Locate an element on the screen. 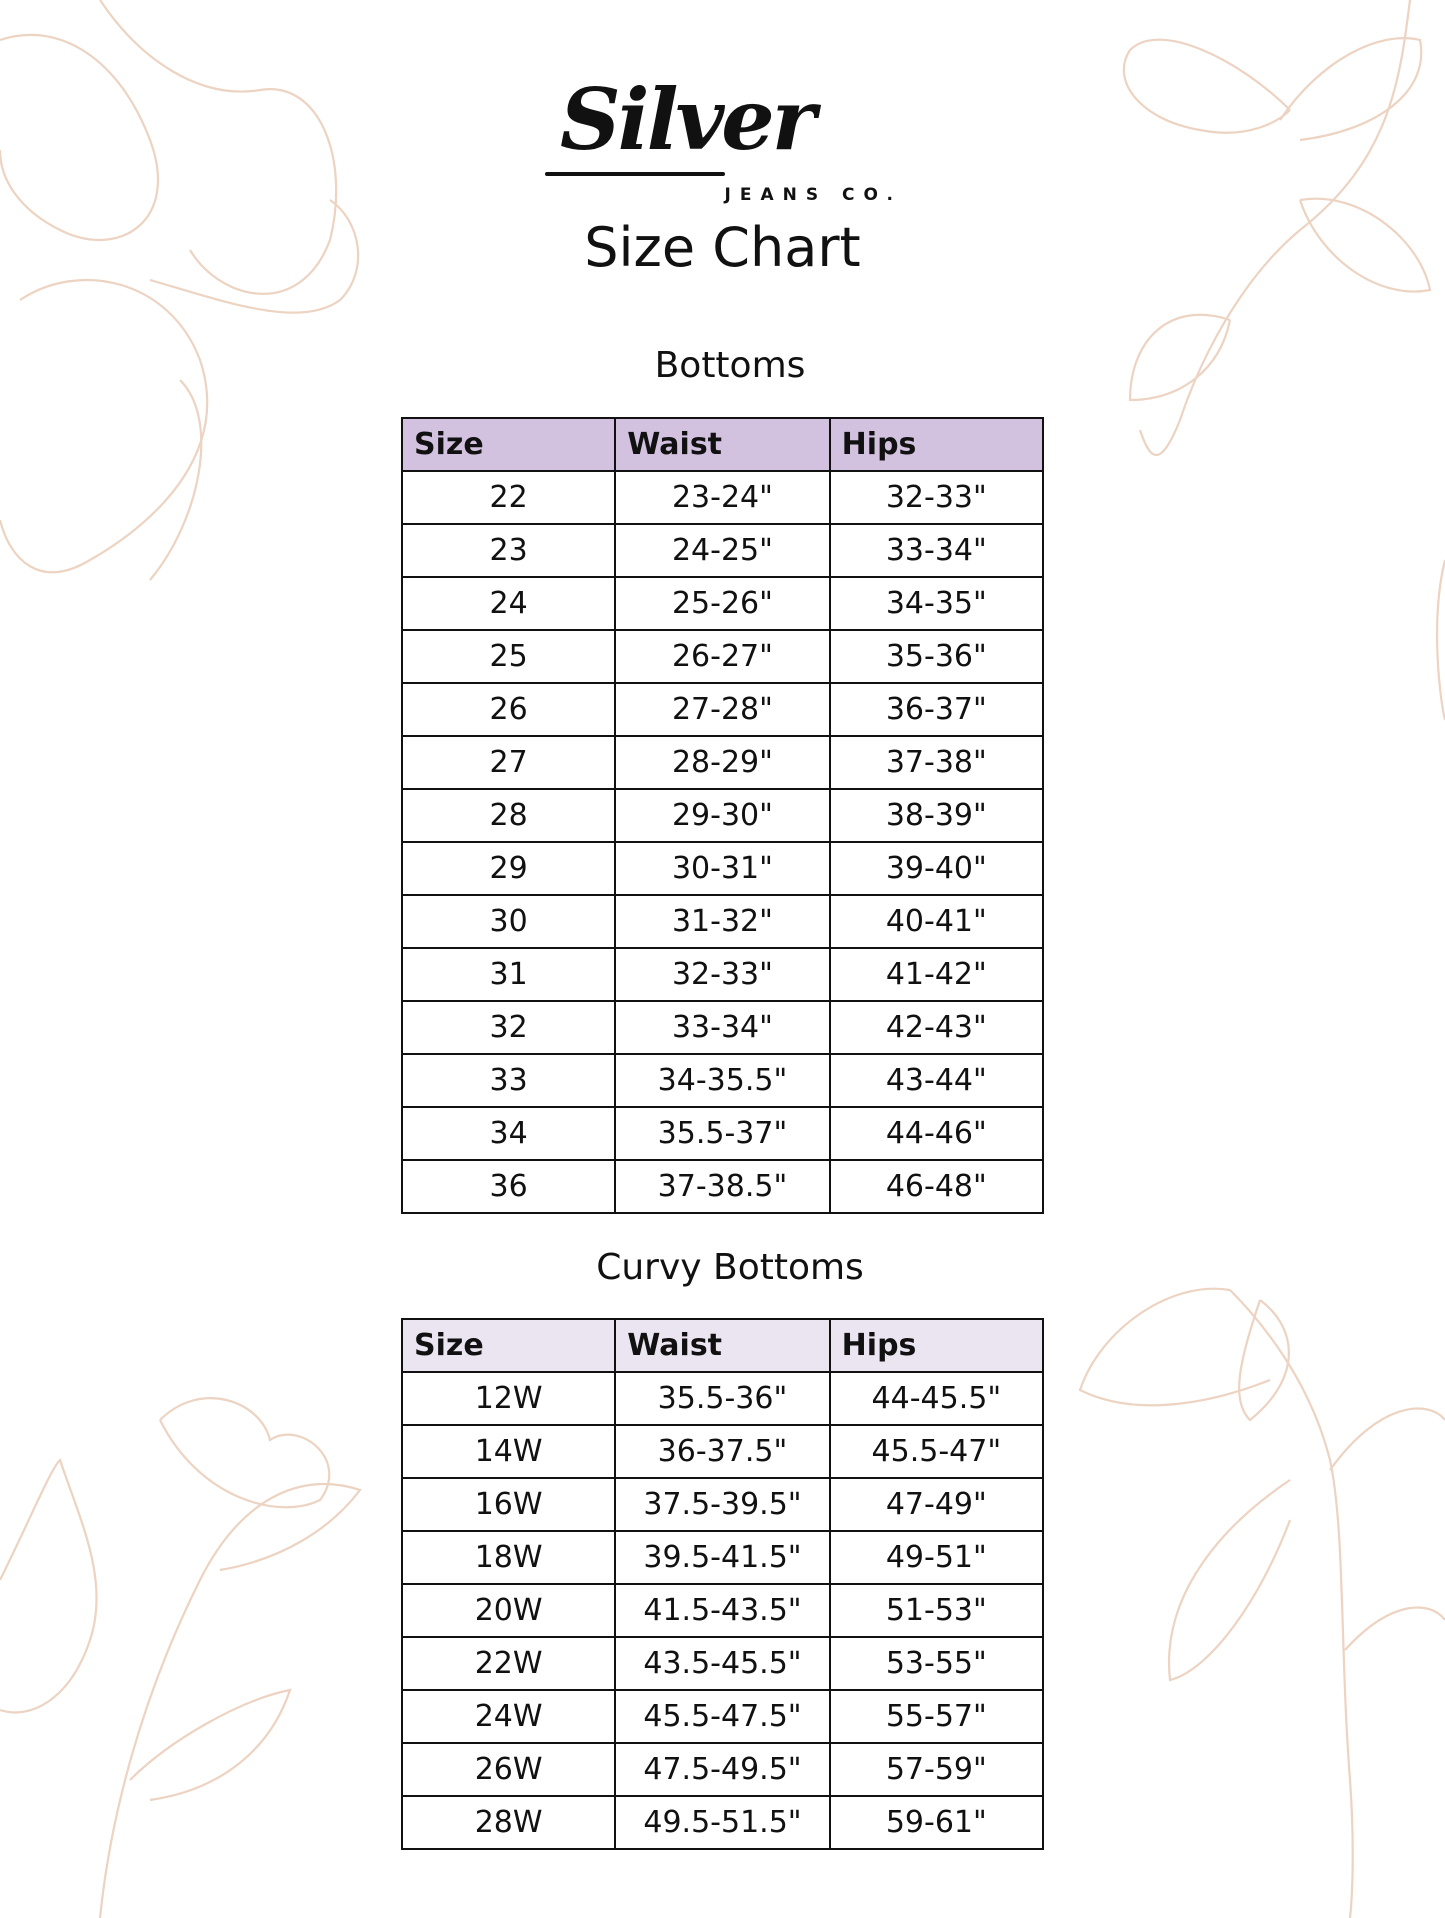 The height and width of the screenshot is (1918, 1445). cell-hips: 49-51" is located at coordinates (936, 1557).